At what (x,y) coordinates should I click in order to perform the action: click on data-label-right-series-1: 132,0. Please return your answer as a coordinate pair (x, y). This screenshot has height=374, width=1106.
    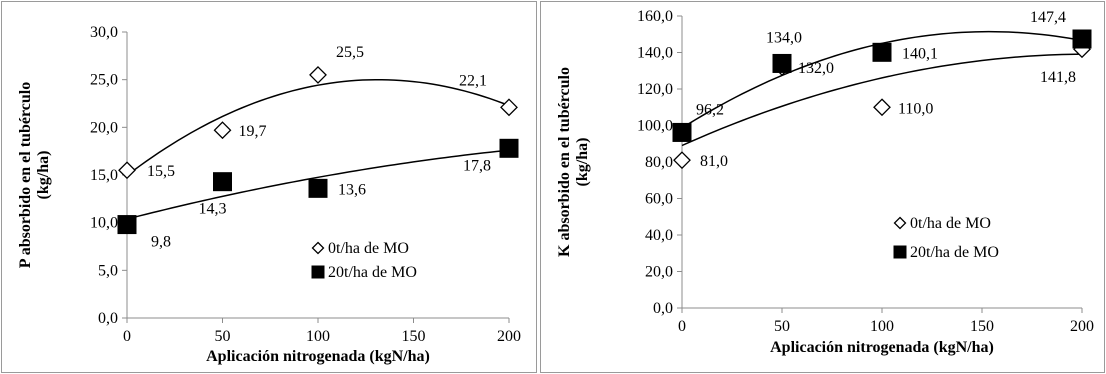
    Looking at the image, I should click on (816, 68).